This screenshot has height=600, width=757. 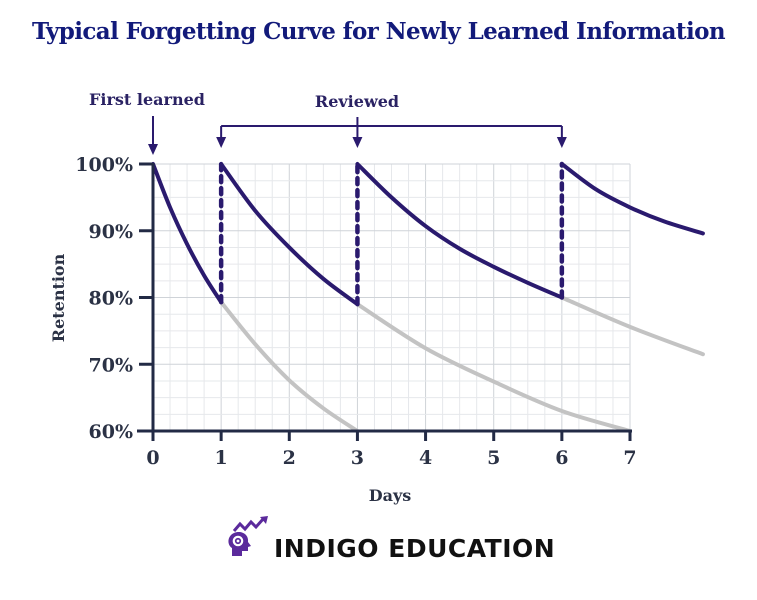 What do you see at coordinates (147, 99) in the screenshot?
I see `first-learned-label: First learned` at bounding box center [147, 99].